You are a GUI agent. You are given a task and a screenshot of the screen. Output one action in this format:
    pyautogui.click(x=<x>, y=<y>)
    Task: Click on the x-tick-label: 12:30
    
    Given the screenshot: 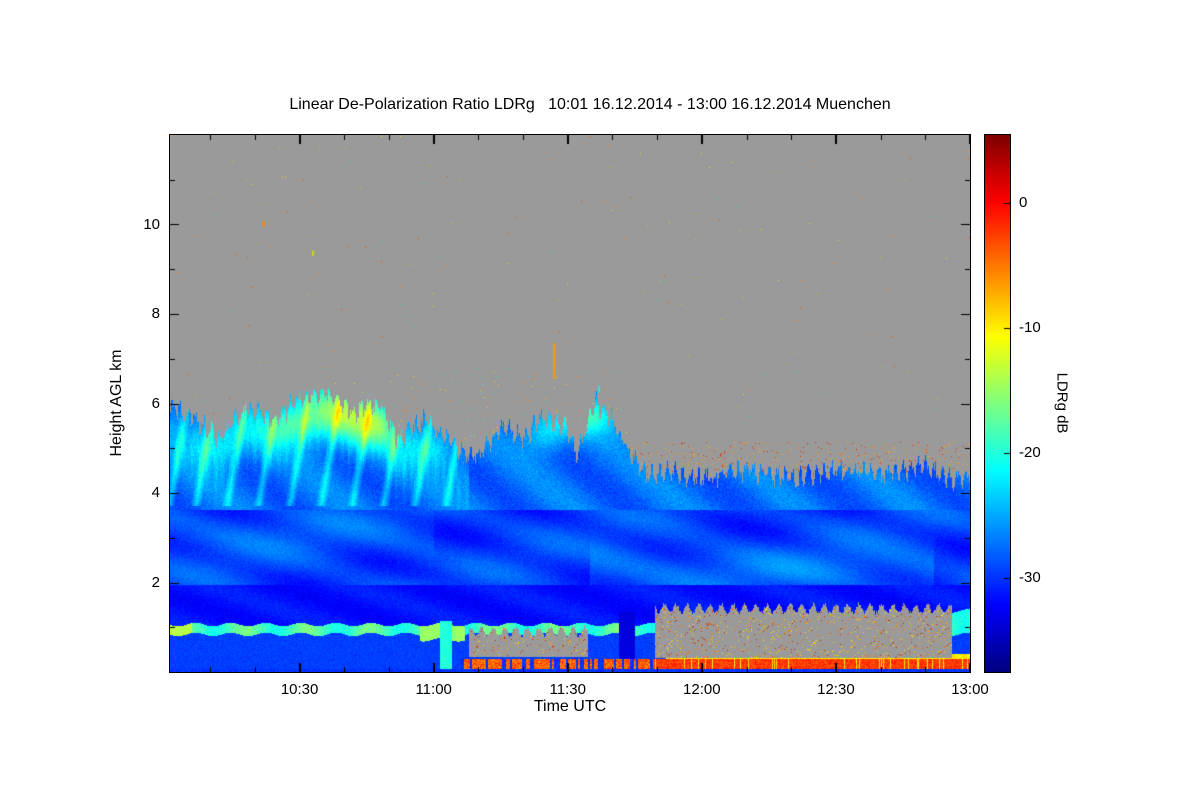 What is the action you would take?
    pyautogui.click(x=836, y=689)
    